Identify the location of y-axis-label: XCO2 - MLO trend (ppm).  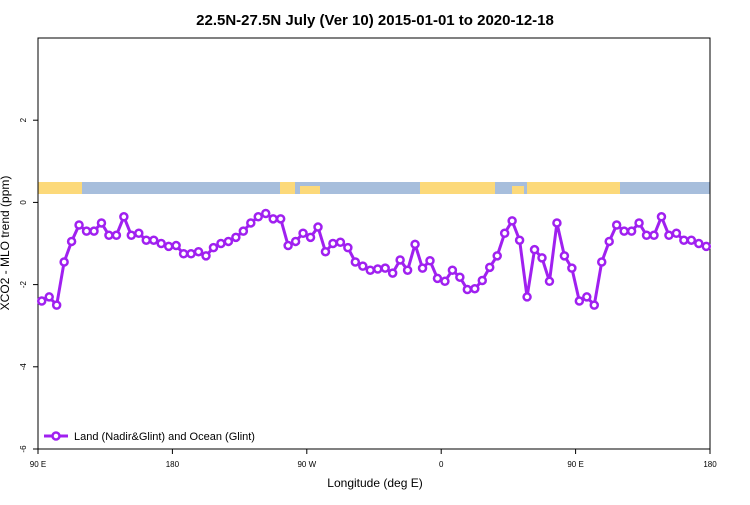
(6, 243).